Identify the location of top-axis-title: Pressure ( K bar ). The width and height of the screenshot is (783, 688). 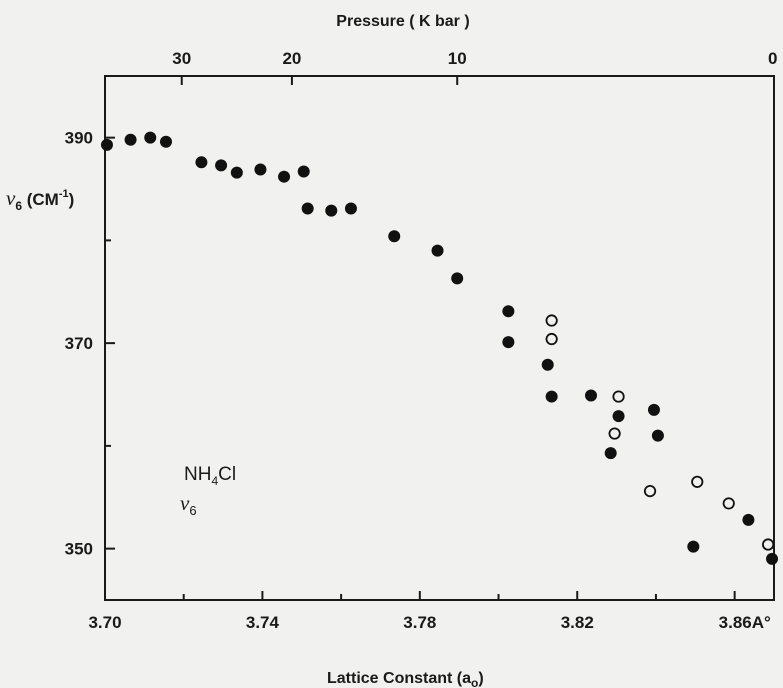
(402, 21).